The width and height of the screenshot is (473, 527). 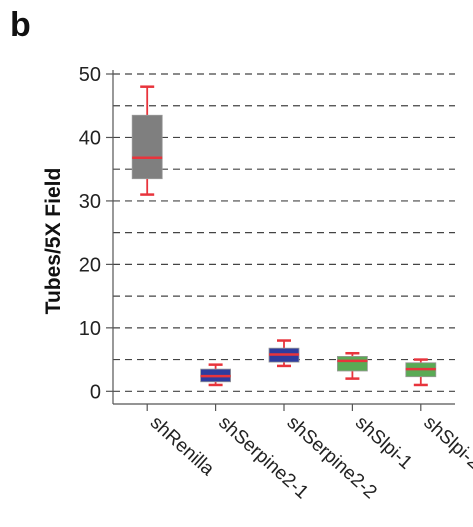 I want to click on y-tick-label: 30, so click(x=90, y=202).